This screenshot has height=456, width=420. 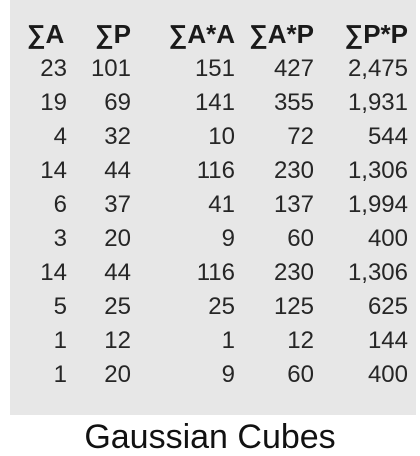 What do you see at coordinates (209, 239) in the screenshot?
I see `table-row: 3 20 9 60 400` at bounding box center [209, 239].